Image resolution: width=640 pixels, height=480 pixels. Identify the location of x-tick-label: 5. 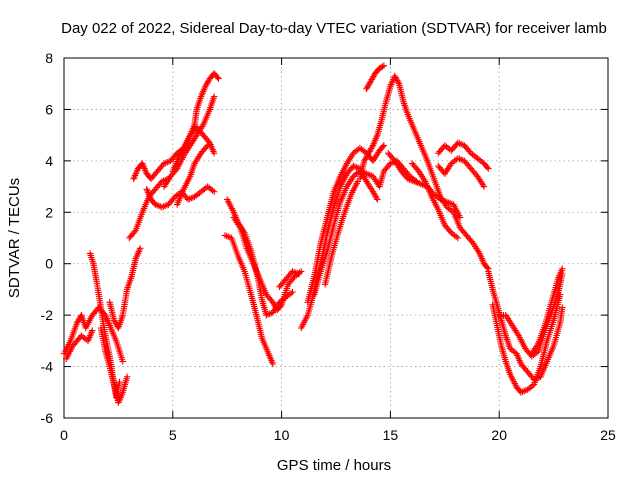
(173, 435).